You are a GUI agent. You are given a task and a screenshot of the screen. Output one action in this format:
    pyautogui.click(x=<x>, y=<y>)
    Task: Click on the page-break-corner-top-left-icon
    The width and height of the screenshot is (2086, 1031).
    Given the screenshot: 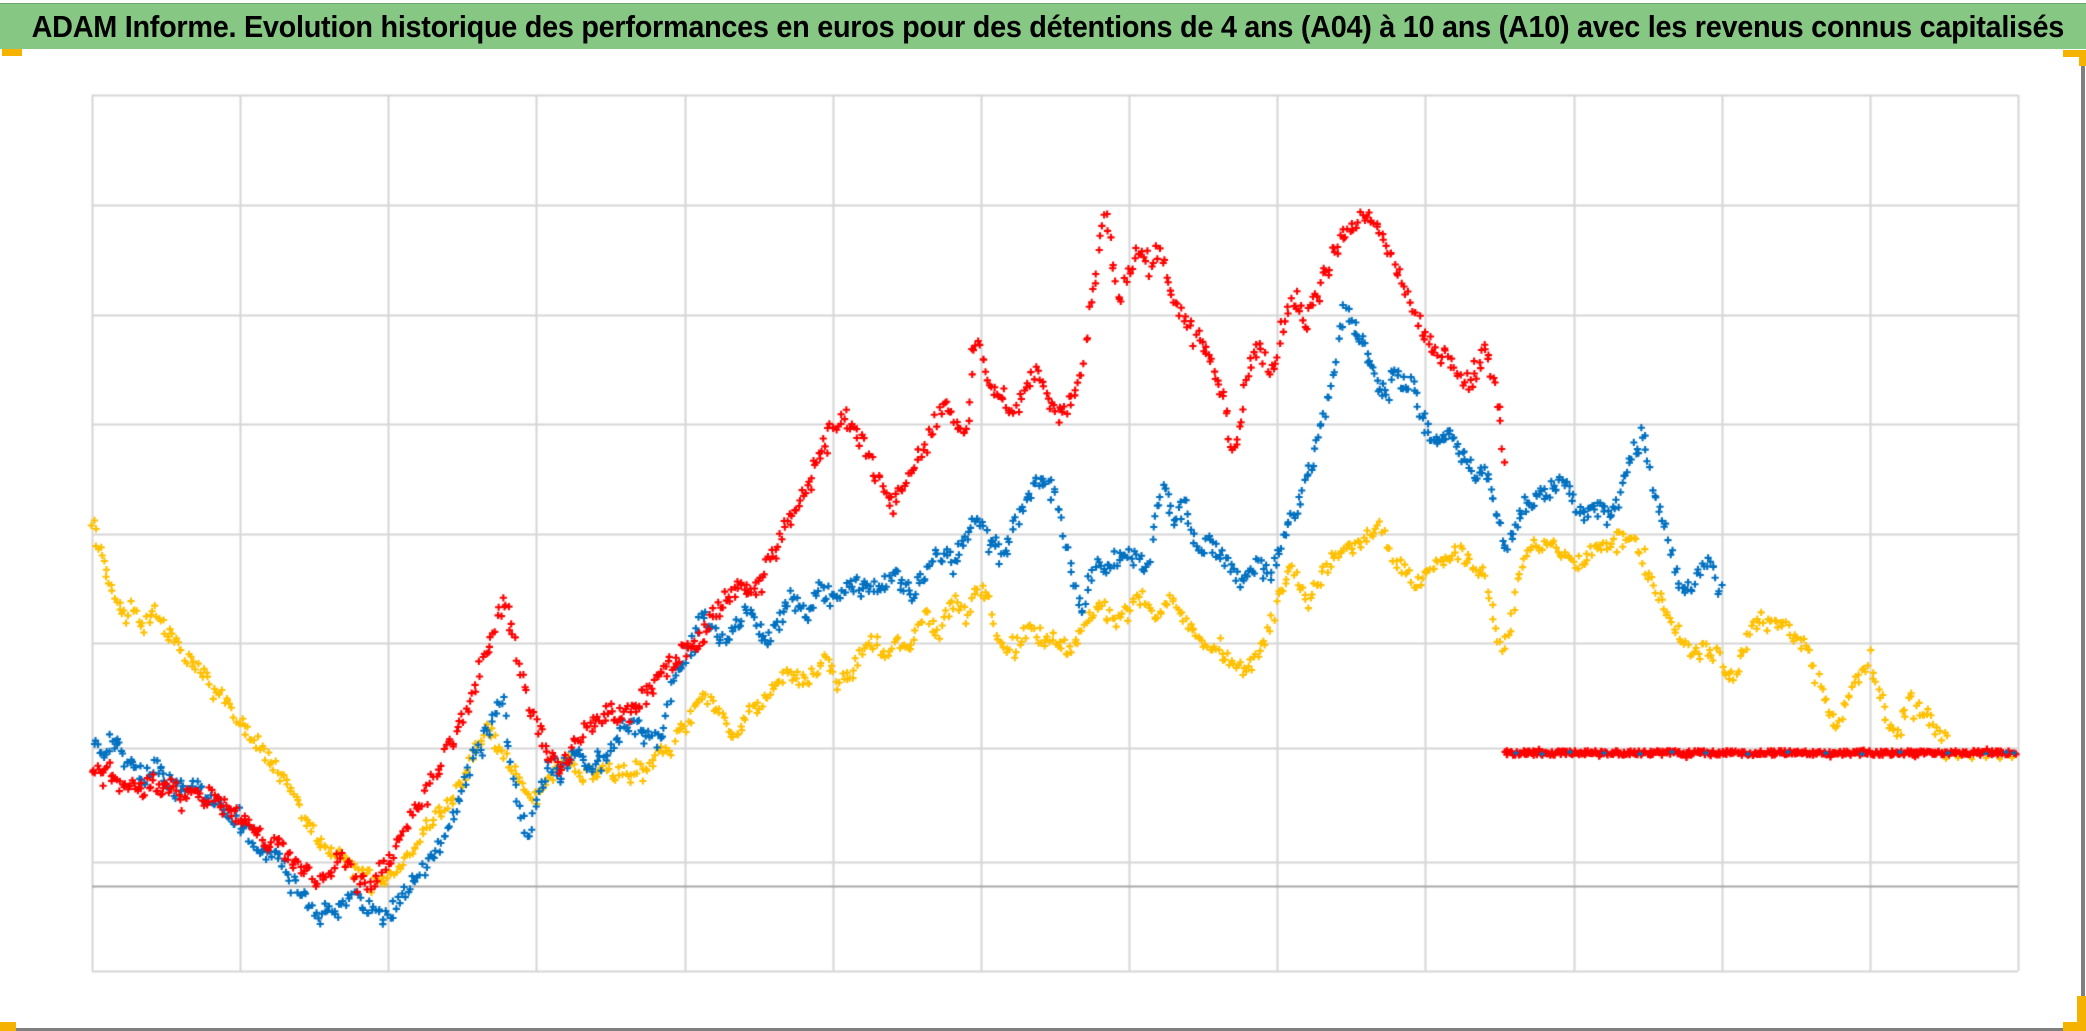 What is the action you would take?
    pyautogui.click(x=12, y=52)
    